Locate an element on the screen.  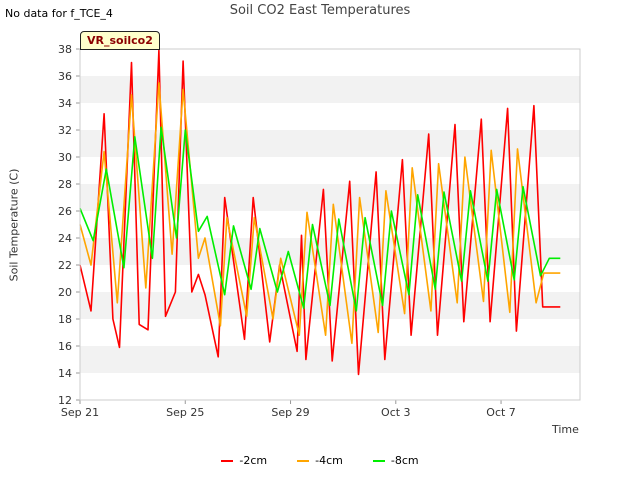
y-tick-label: 36 is located at coordinates (65, 76).